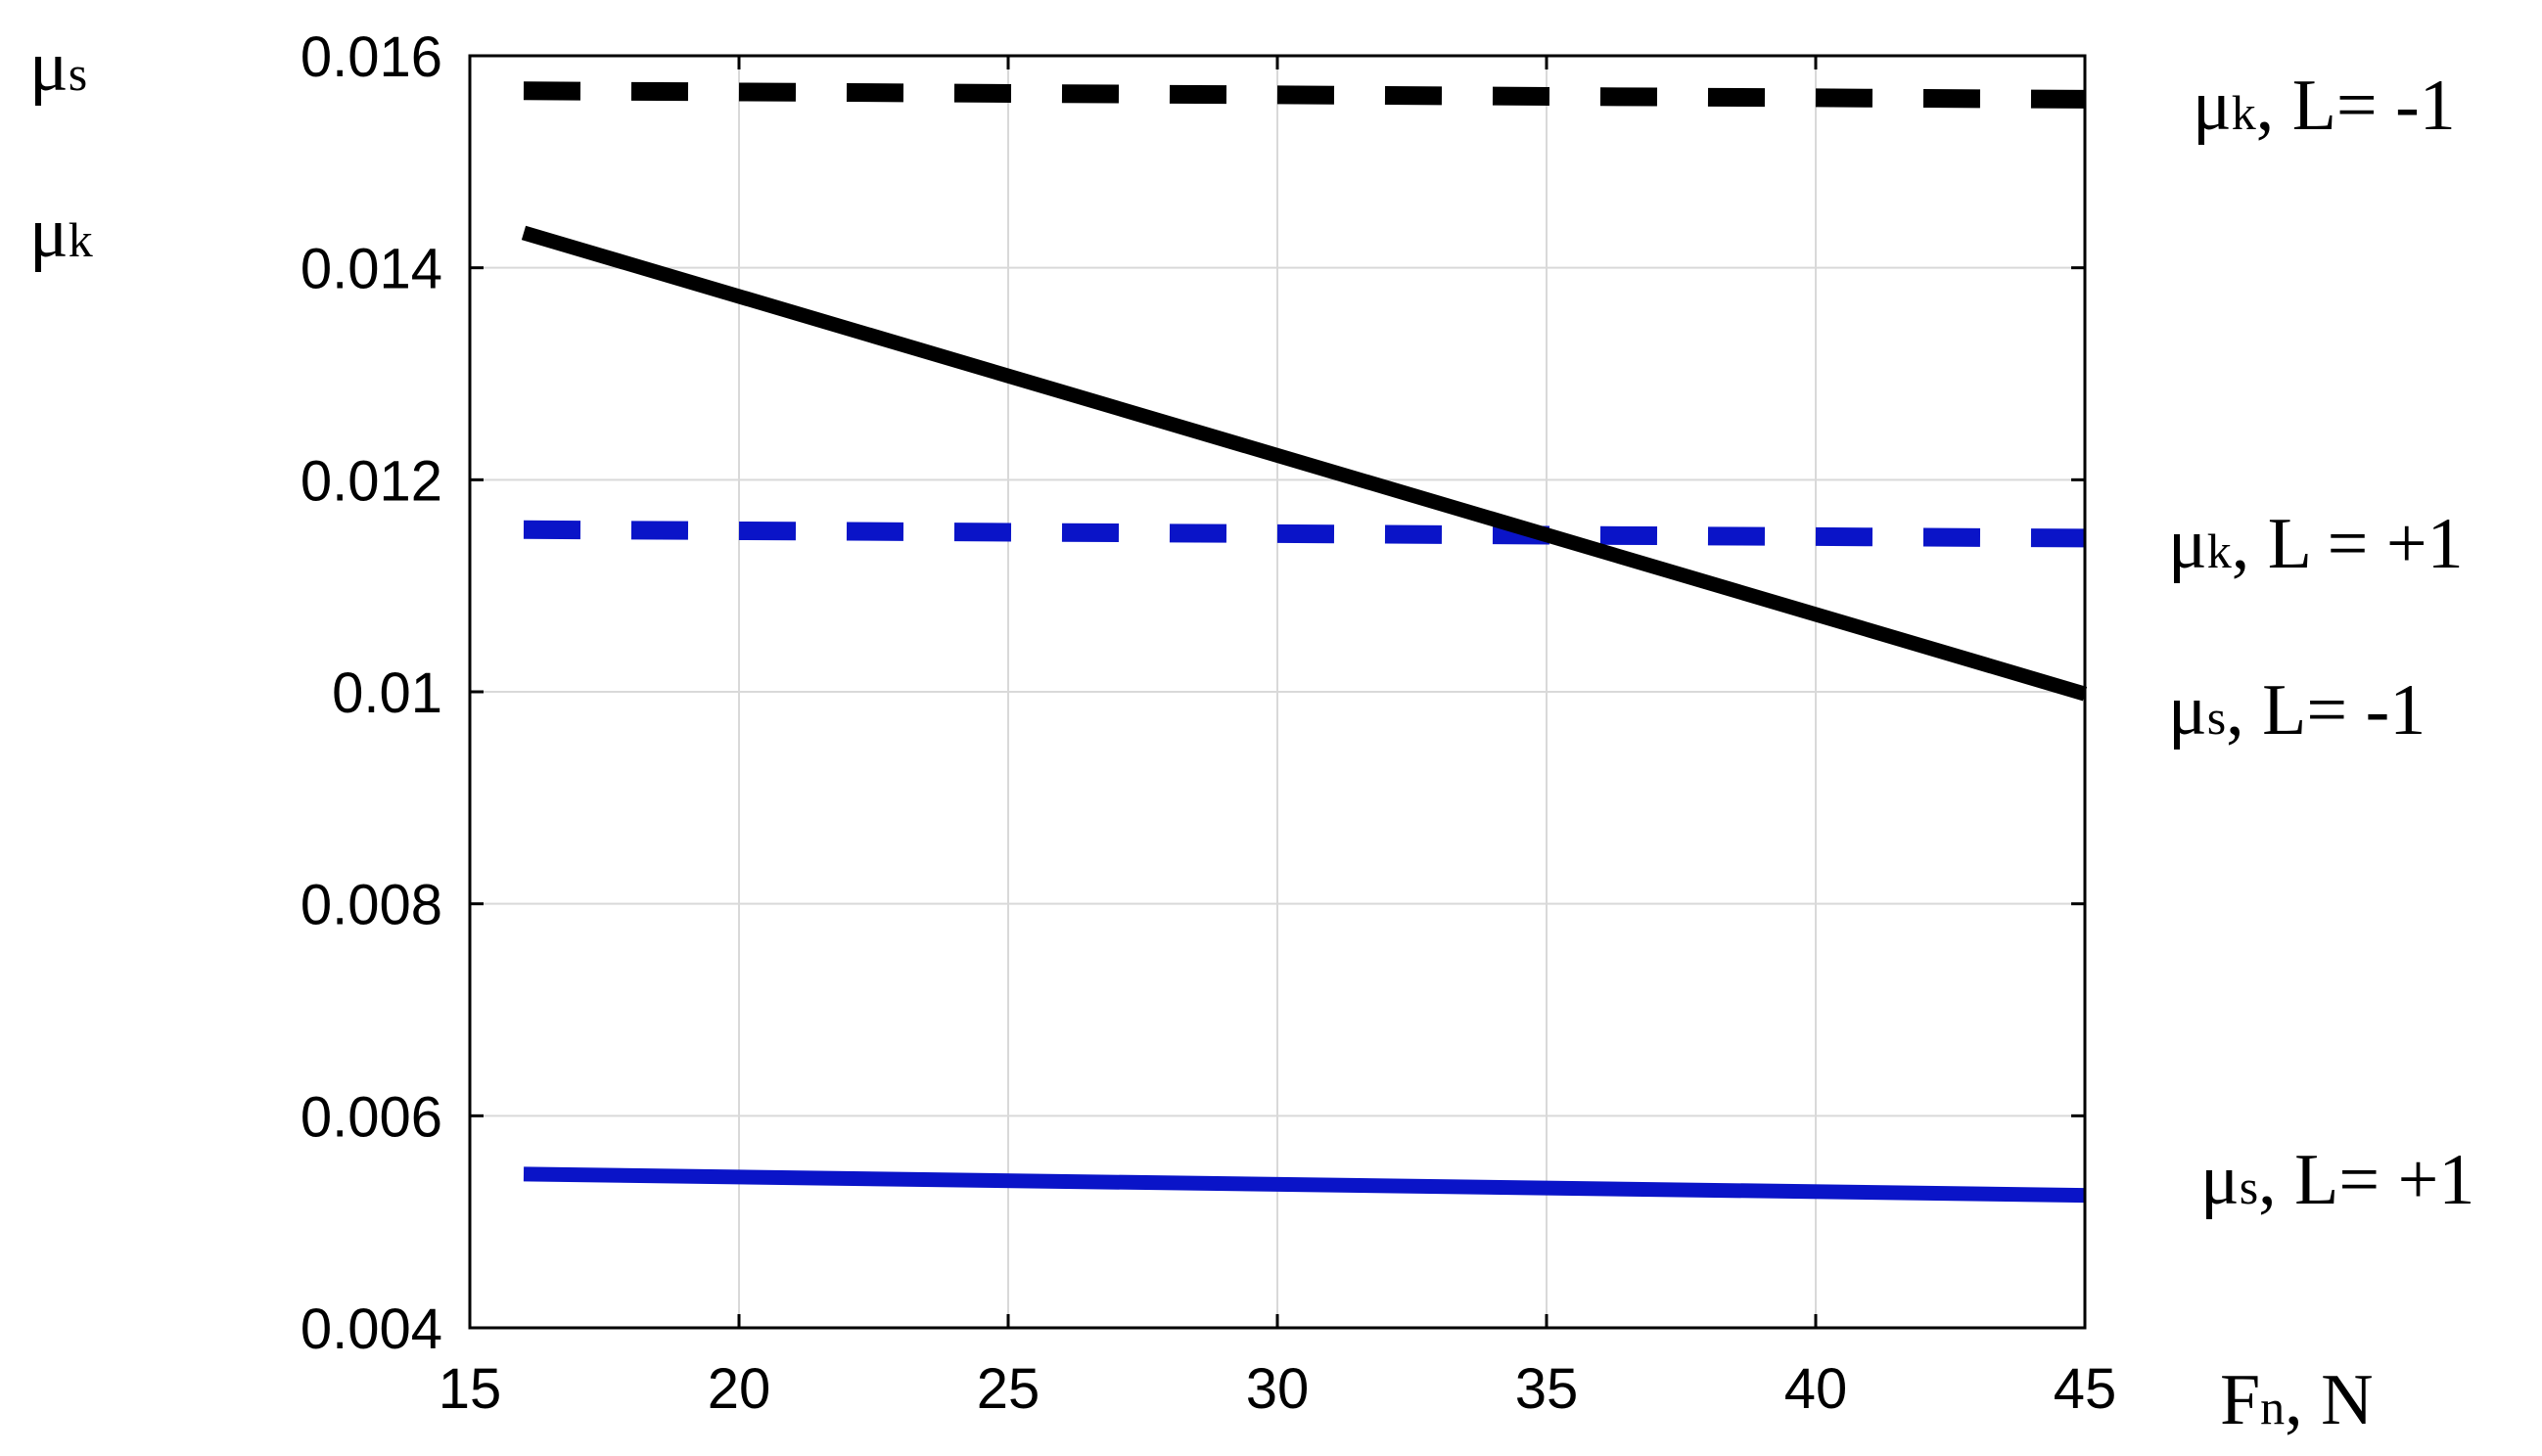 This screenshot has width=2542, height=1456. Describe the element at coordinates (58, 66) in the screenshot. I see `y-axis-label-mu-s: μs` at that location.